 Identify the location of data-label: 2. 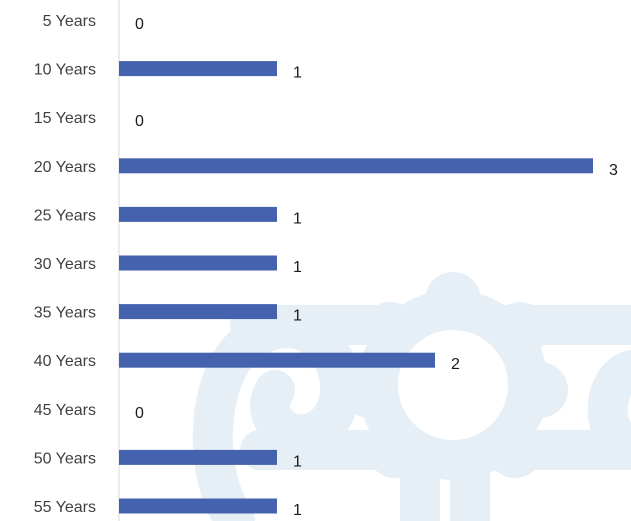
(455, 364).